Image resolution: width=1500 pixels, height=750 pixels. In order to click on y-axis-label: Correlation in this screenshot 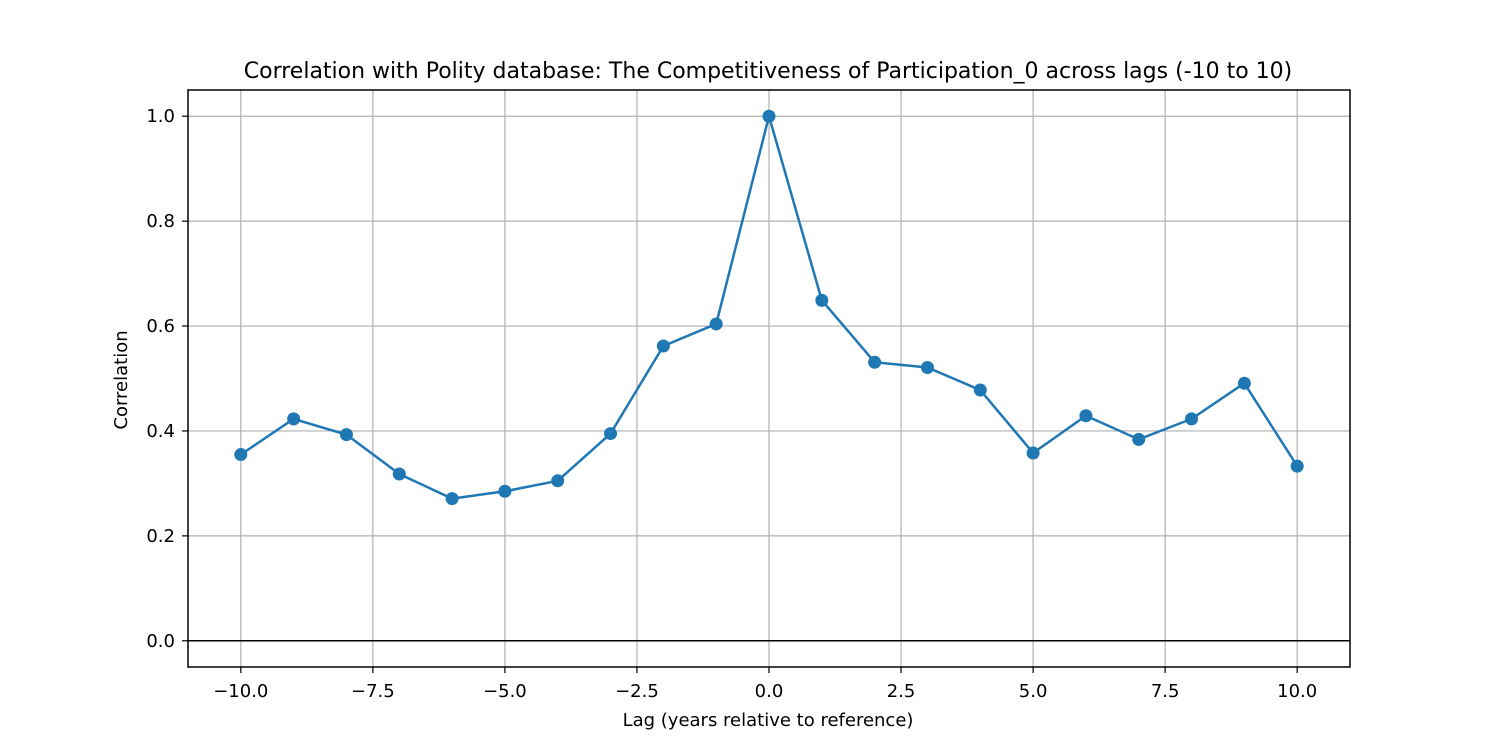, I will do `click(121, 379)`.